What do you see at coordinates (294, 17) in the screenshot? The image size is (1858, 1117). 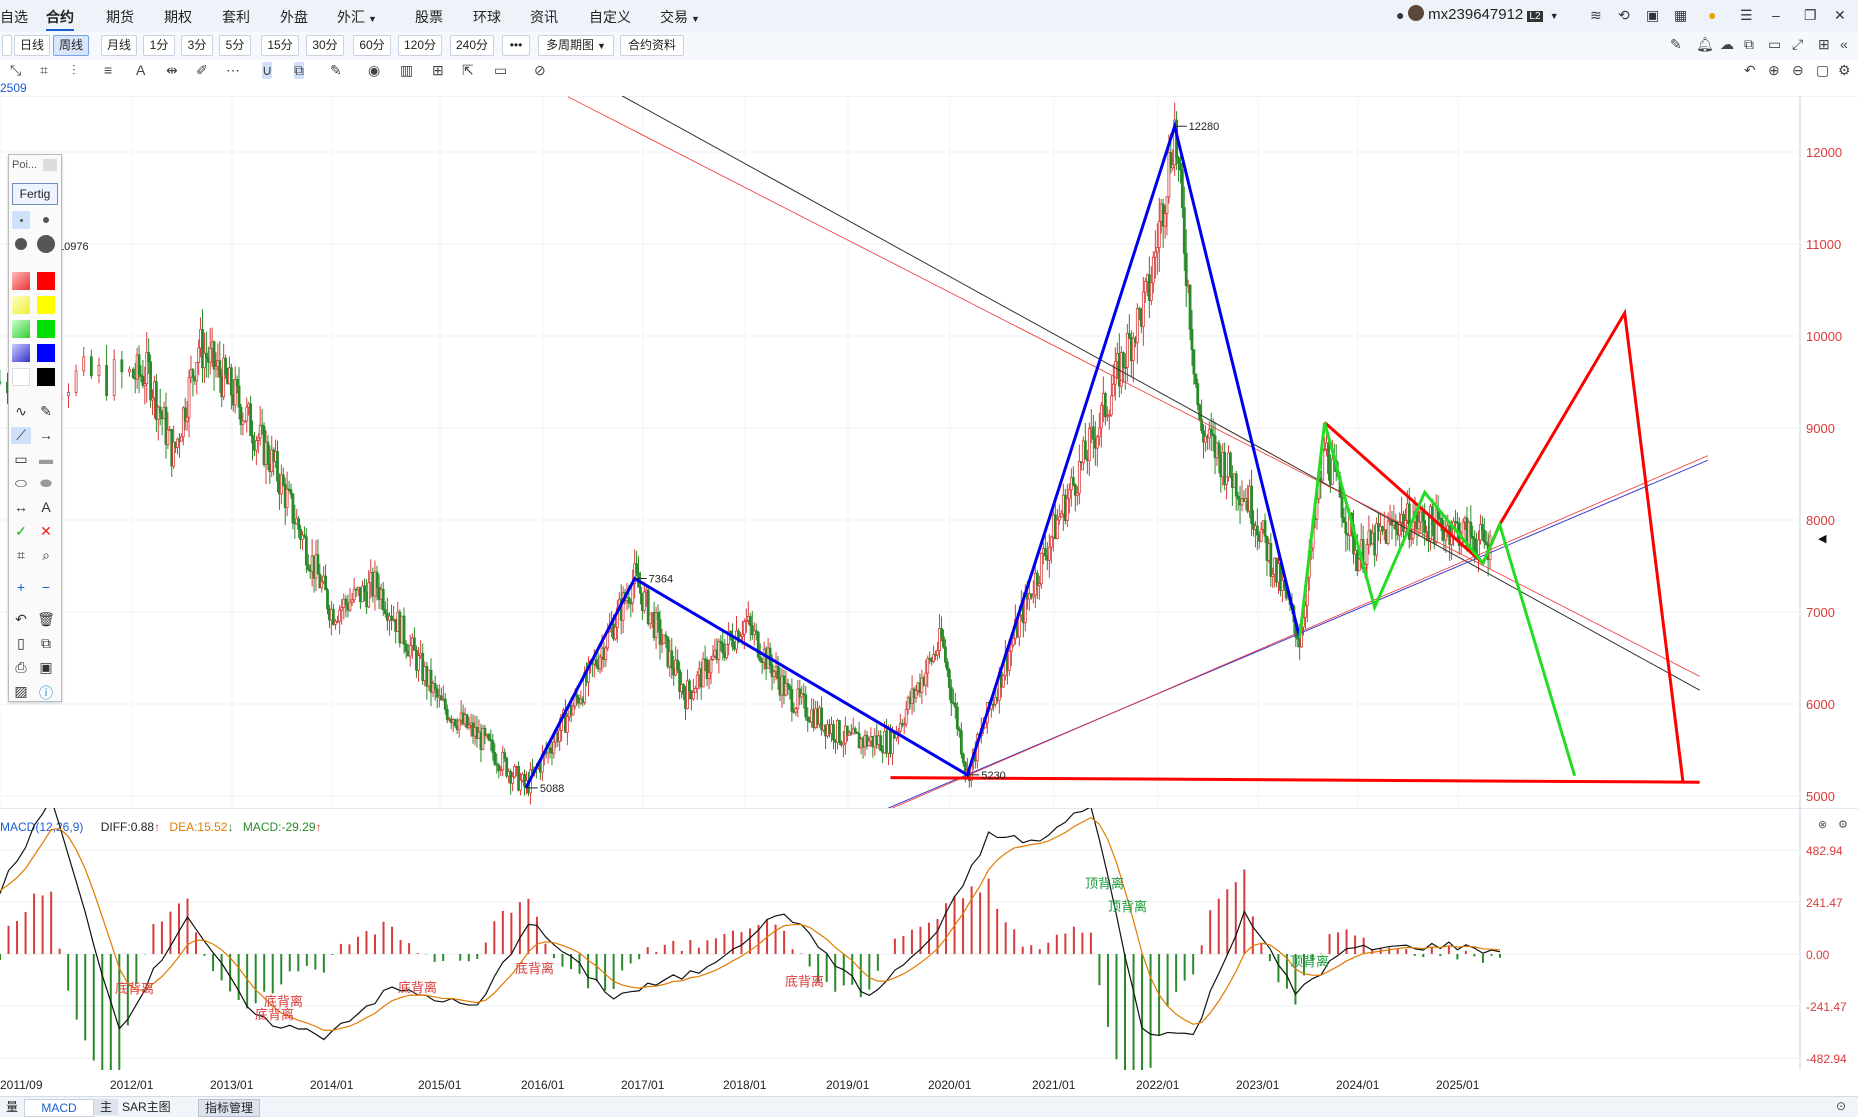 I see `menu-item-overseas: 外盘` at bounding box center [294, 17].